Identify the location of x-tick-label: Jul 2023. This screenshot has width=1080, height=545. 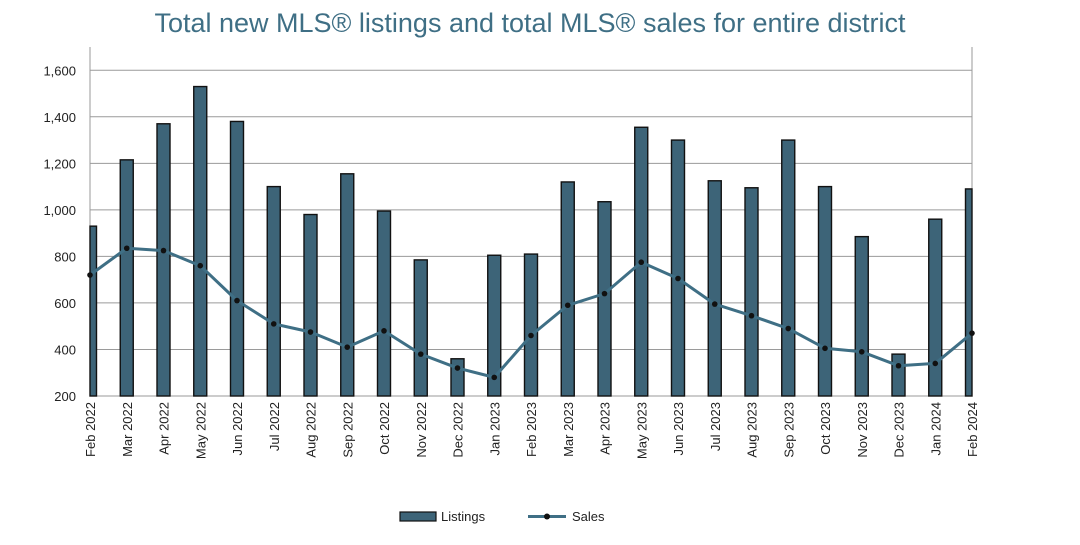
(715, 426).